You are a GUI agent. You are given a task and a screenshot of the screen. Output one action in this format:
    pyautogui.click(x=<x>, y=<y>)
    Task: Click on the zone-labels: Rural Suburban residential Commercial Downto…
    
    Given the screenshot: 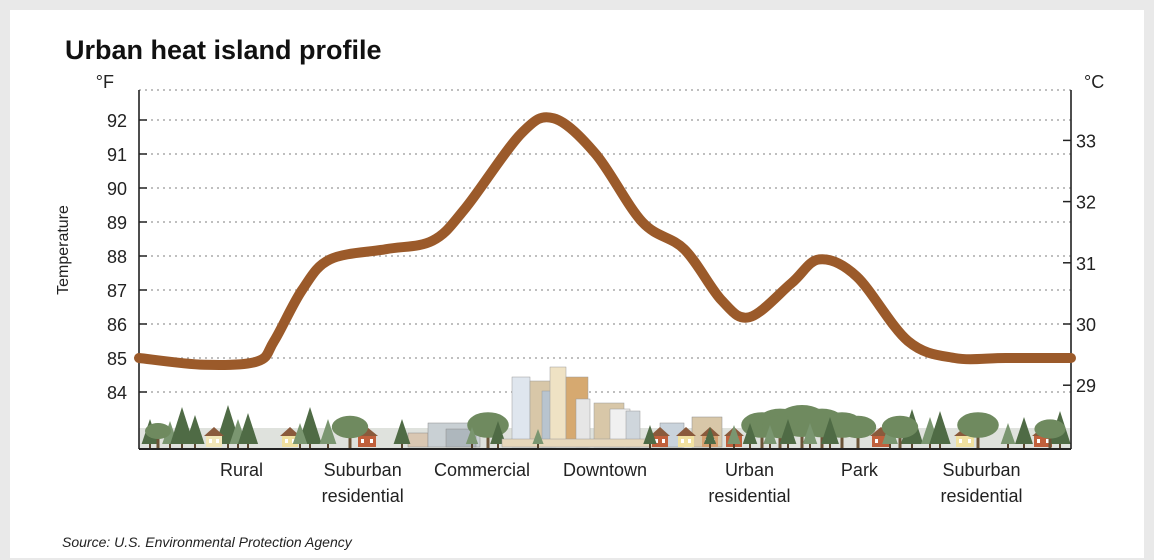 What is the action you would take?
    pyautogui.click(x=621, y=483)
    